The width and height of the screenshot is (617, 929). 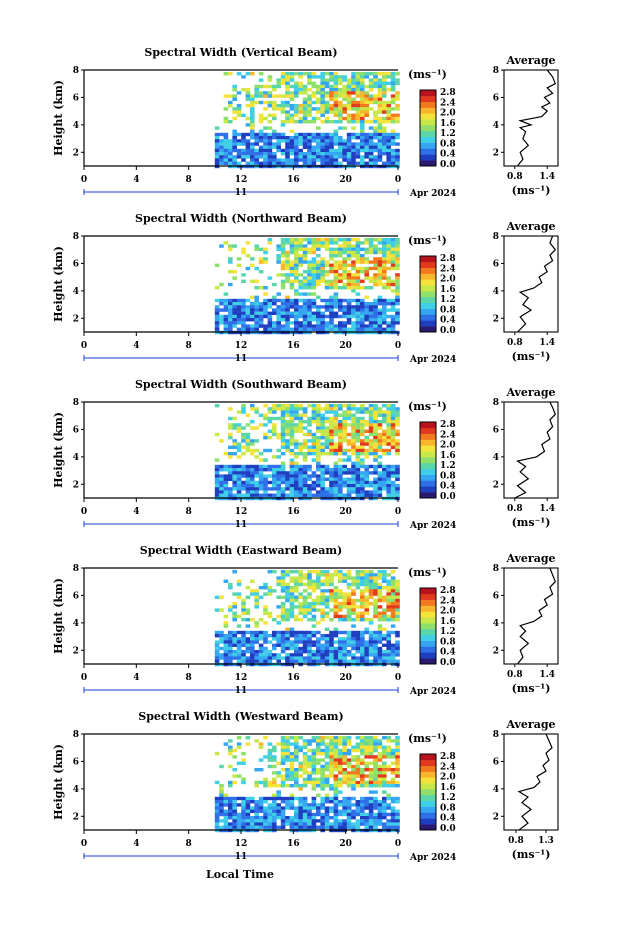 I want to click on date-suffix: Apr 2024, so click(x=432, y=194).